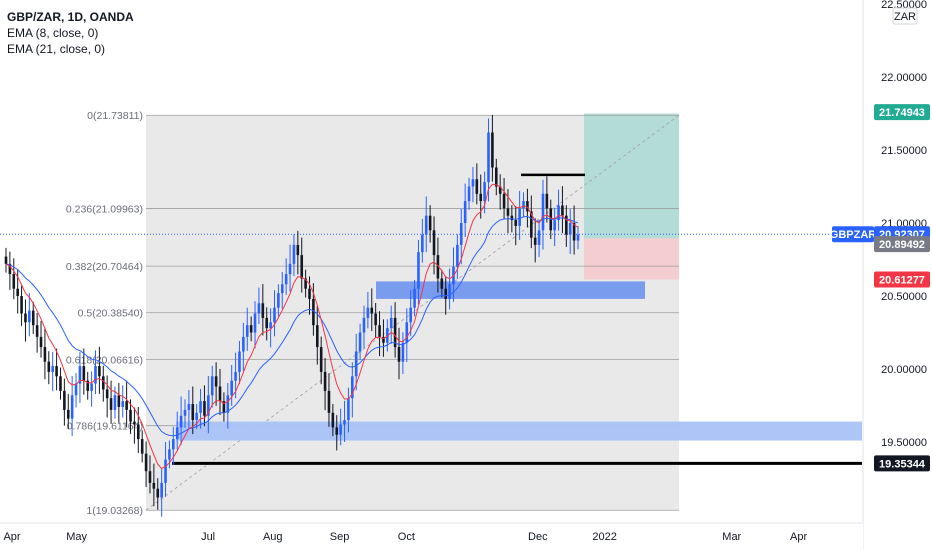  I want to click on fib-level-label: 1(19.03268), so click(114, 511).